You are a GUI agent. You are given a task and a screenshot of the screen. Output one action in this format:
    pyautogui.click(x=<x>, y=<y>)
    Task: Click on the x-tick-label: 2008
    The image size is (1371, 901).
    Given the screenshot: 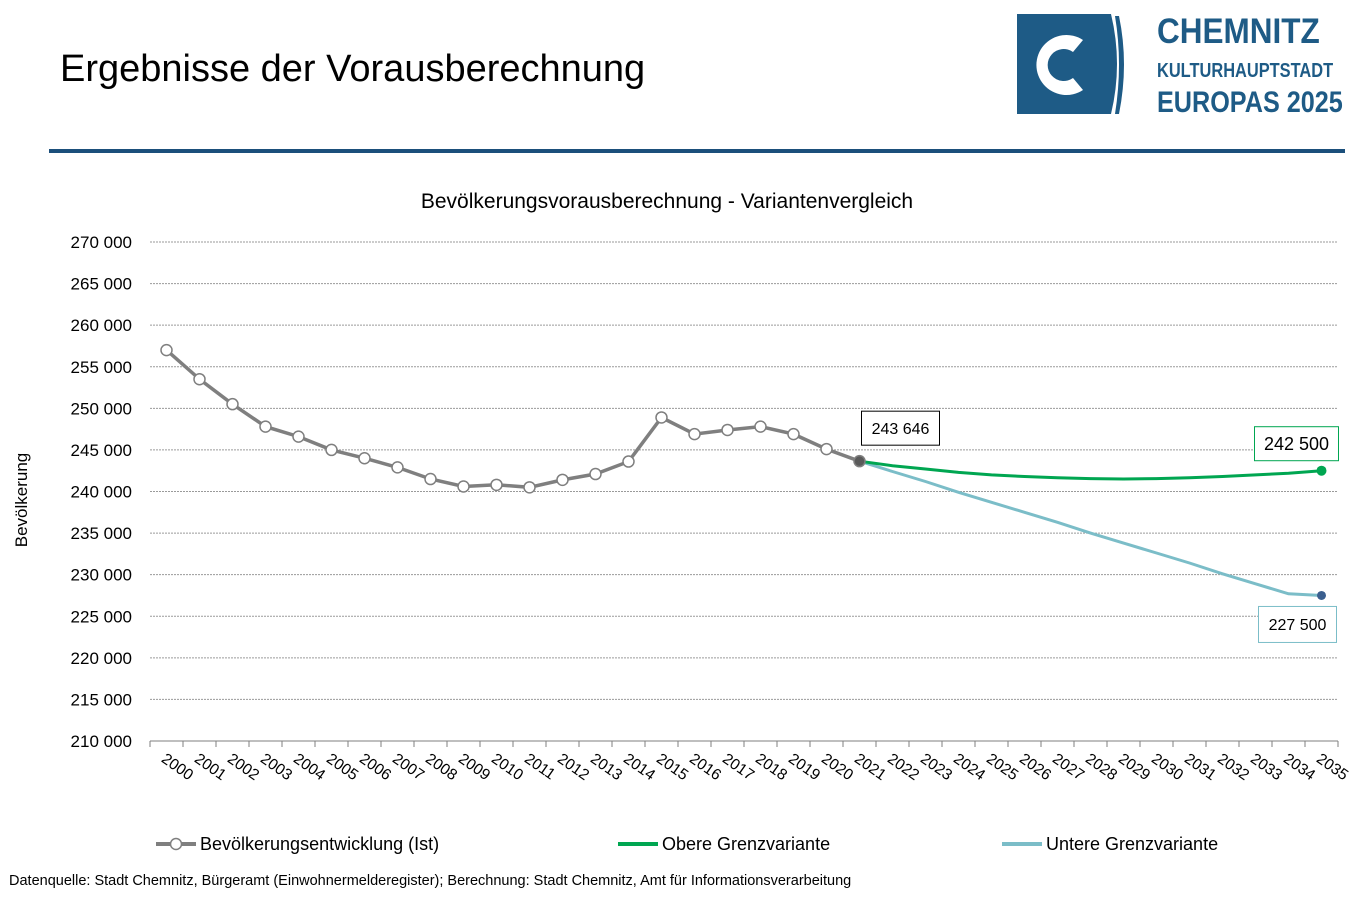 What is the action you would take?
    pyautogui.click(x=441, y=767)
    